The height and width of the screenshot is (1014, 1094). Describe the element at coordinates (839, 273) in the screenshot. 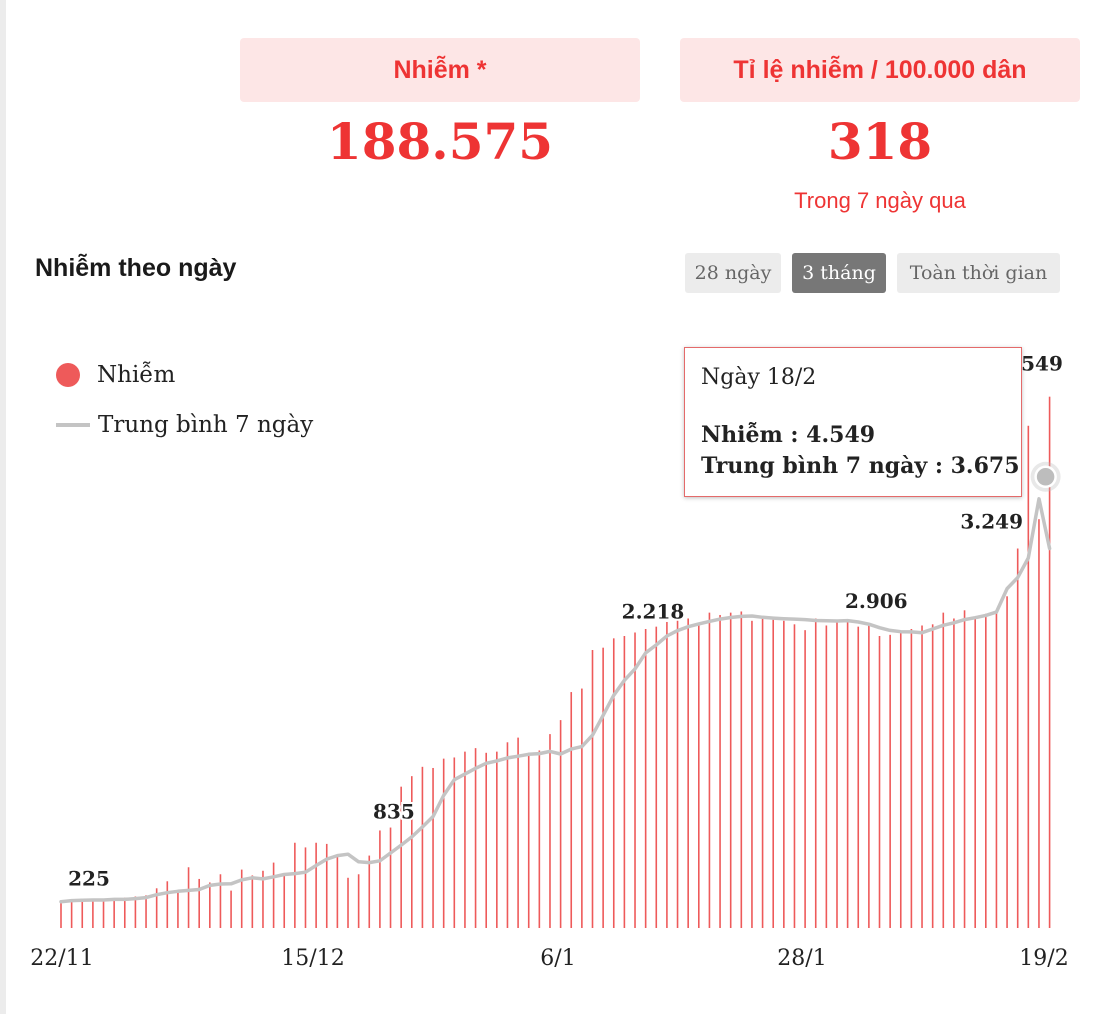

I see `range-3-months-button: 3 tháng` at that location.